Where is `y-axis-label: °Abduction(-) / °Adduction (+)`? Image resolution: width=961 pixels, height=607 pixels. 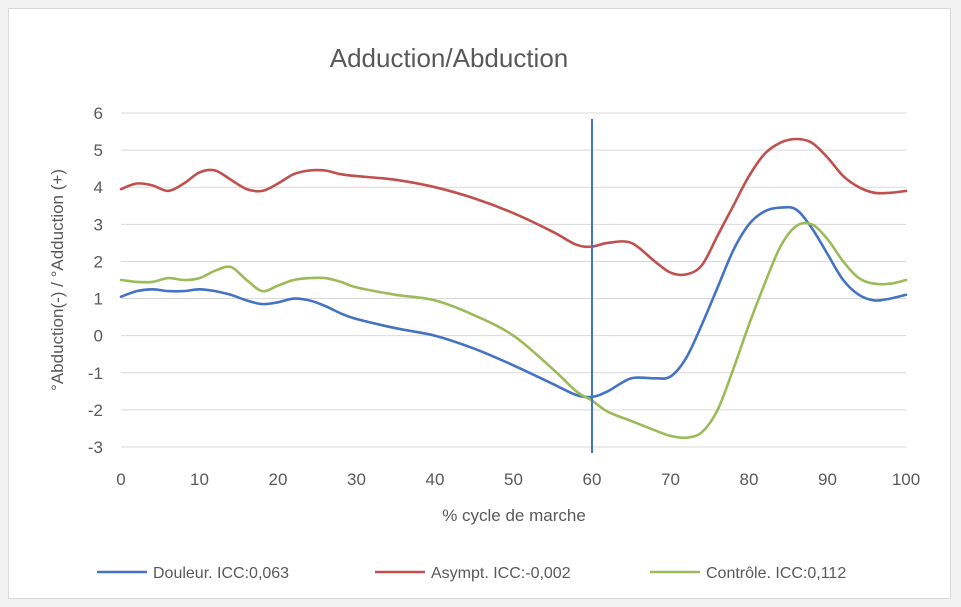
y-axis-label: °Abduction(-) / °Adduction (+) is located at coordinates (57, 280).